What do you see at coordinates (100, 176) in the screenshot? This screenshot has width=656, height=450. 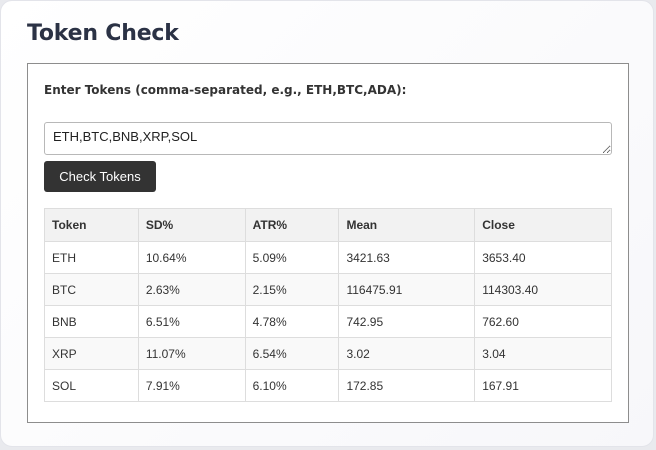 I see `check-tokens-button: Check Tokens` at bounding box center [100, 176].